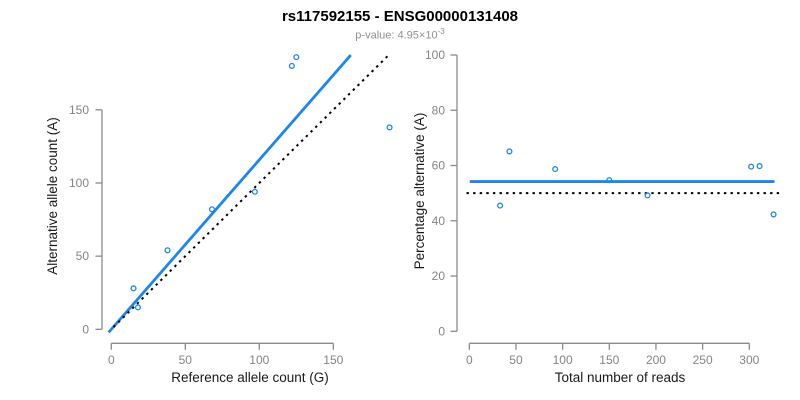 The height and width of the screenshot is (400, 800). Describe the element at coordinates (419, 191) in the screenshot. I see `right-y-axis-label: Percentage alternative (A)` at that location.